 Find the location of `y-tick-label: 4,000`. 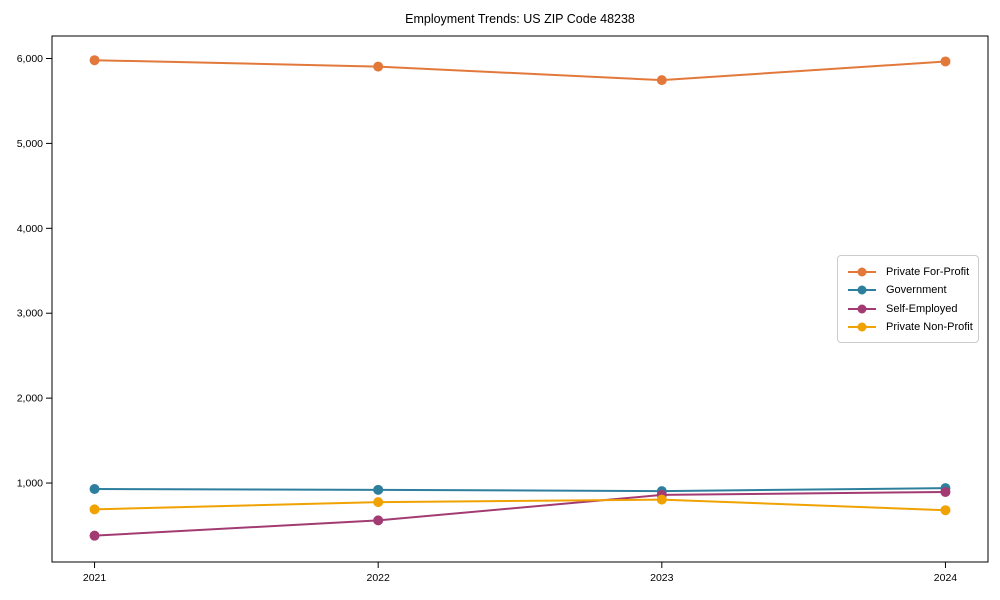

y-tick-label: 4,000 is located at coordinates (30, 229).